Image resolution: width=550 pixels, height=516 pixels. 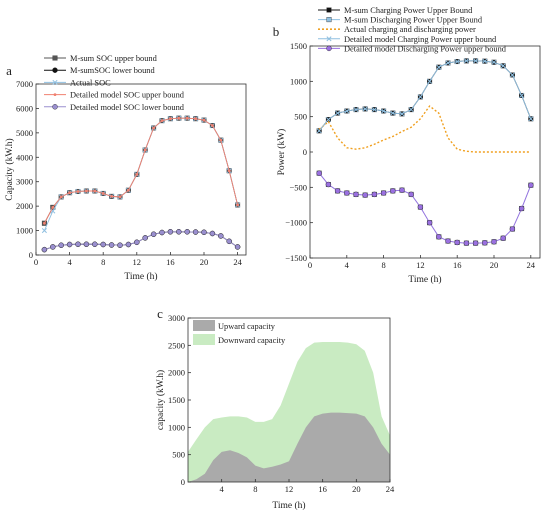 I want to click on x-tick-label: 20, so click(x=494, y=265).